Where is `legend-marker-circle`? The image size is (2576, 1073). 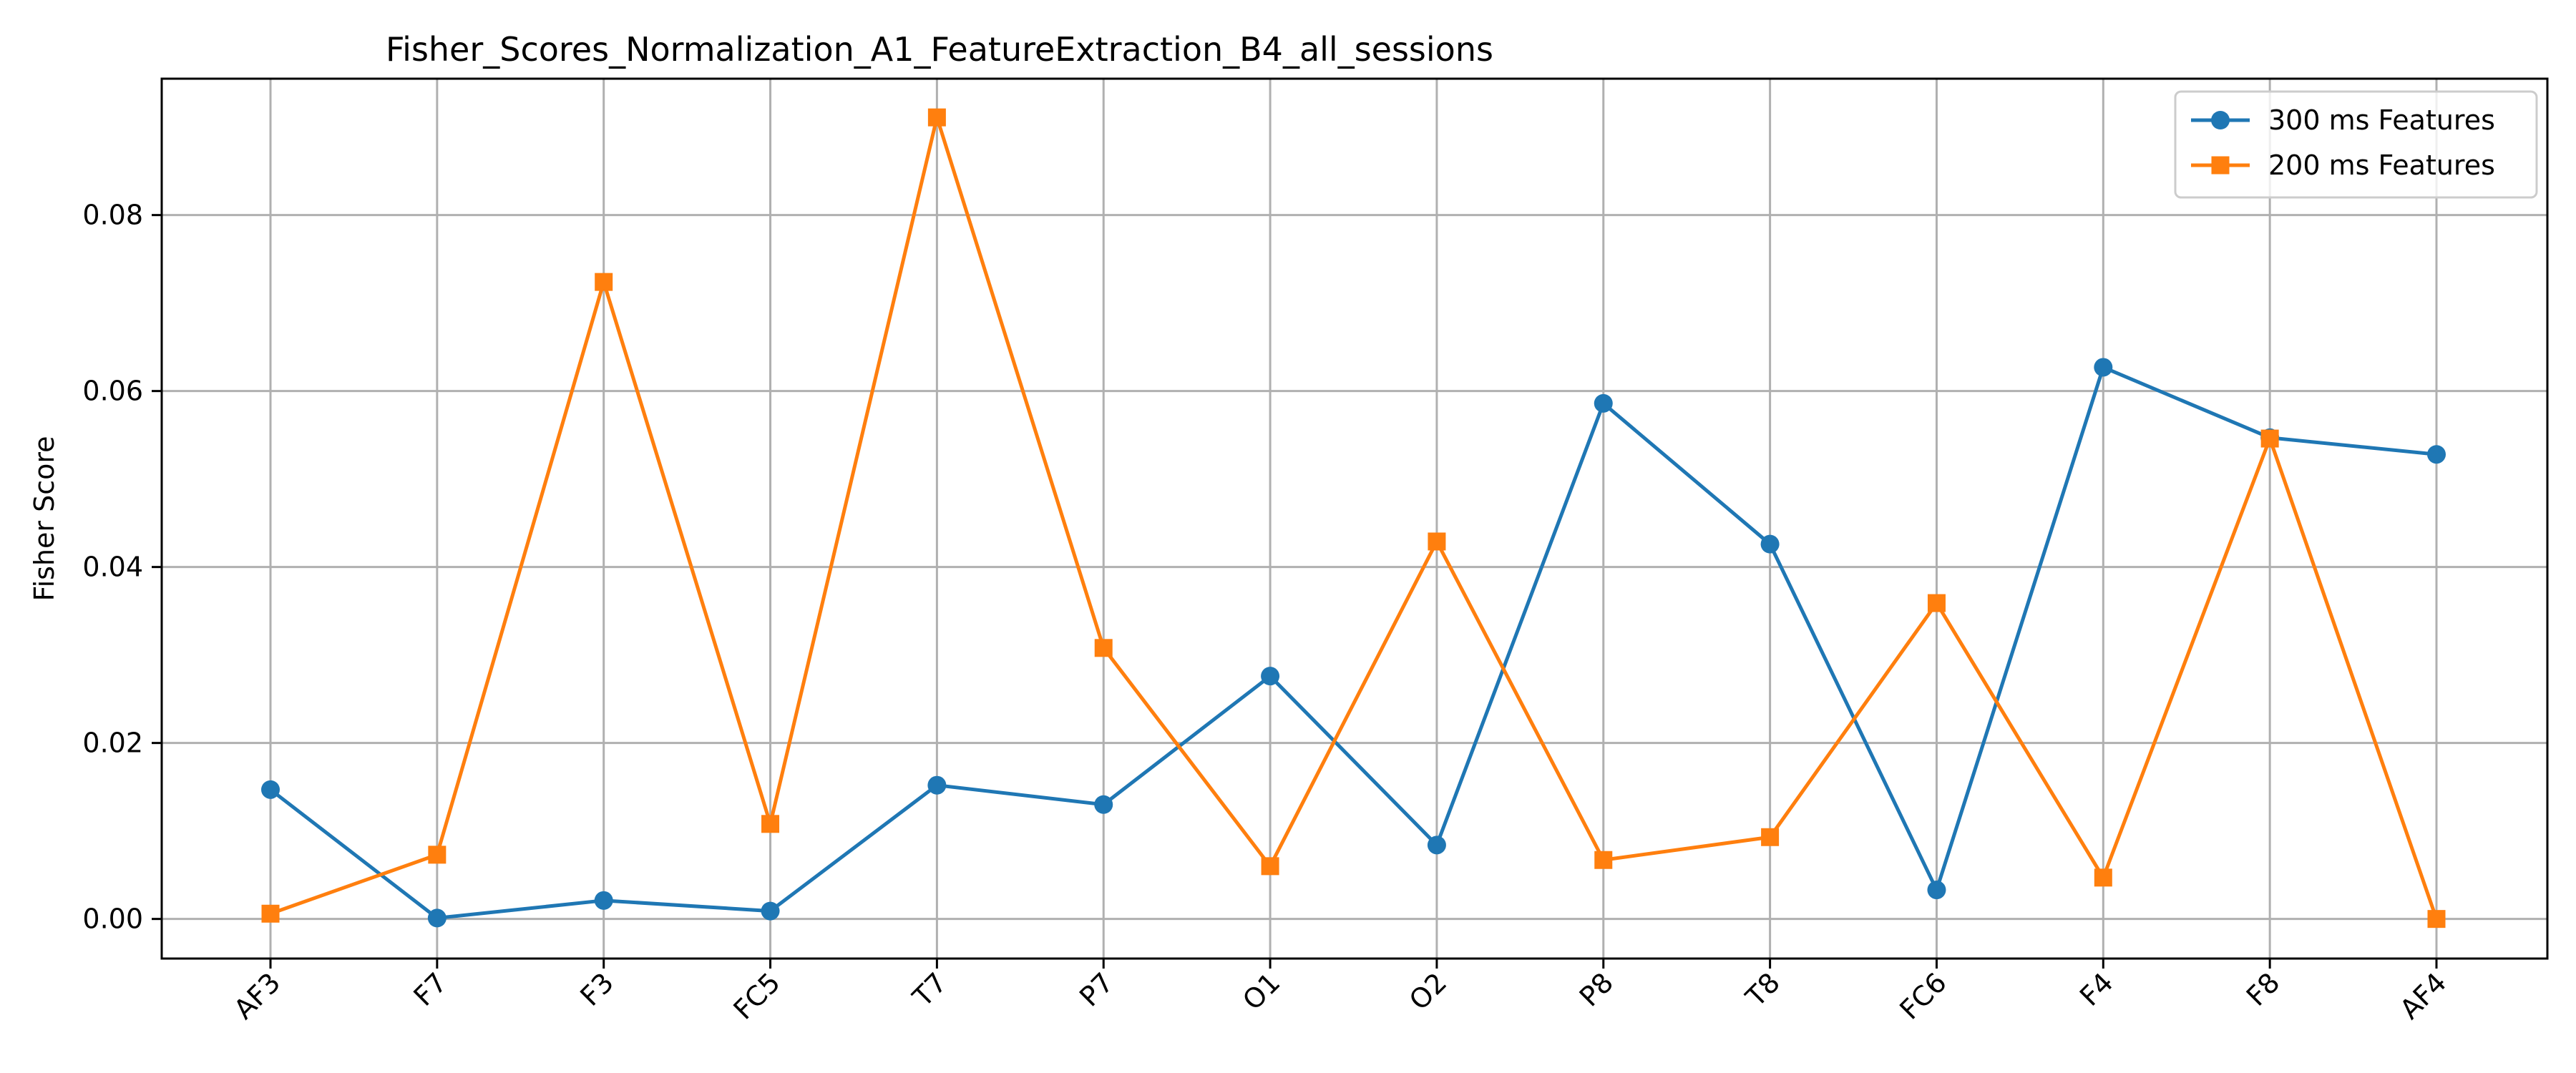 legend-marker-circle is located at coordinates (2220, 120).